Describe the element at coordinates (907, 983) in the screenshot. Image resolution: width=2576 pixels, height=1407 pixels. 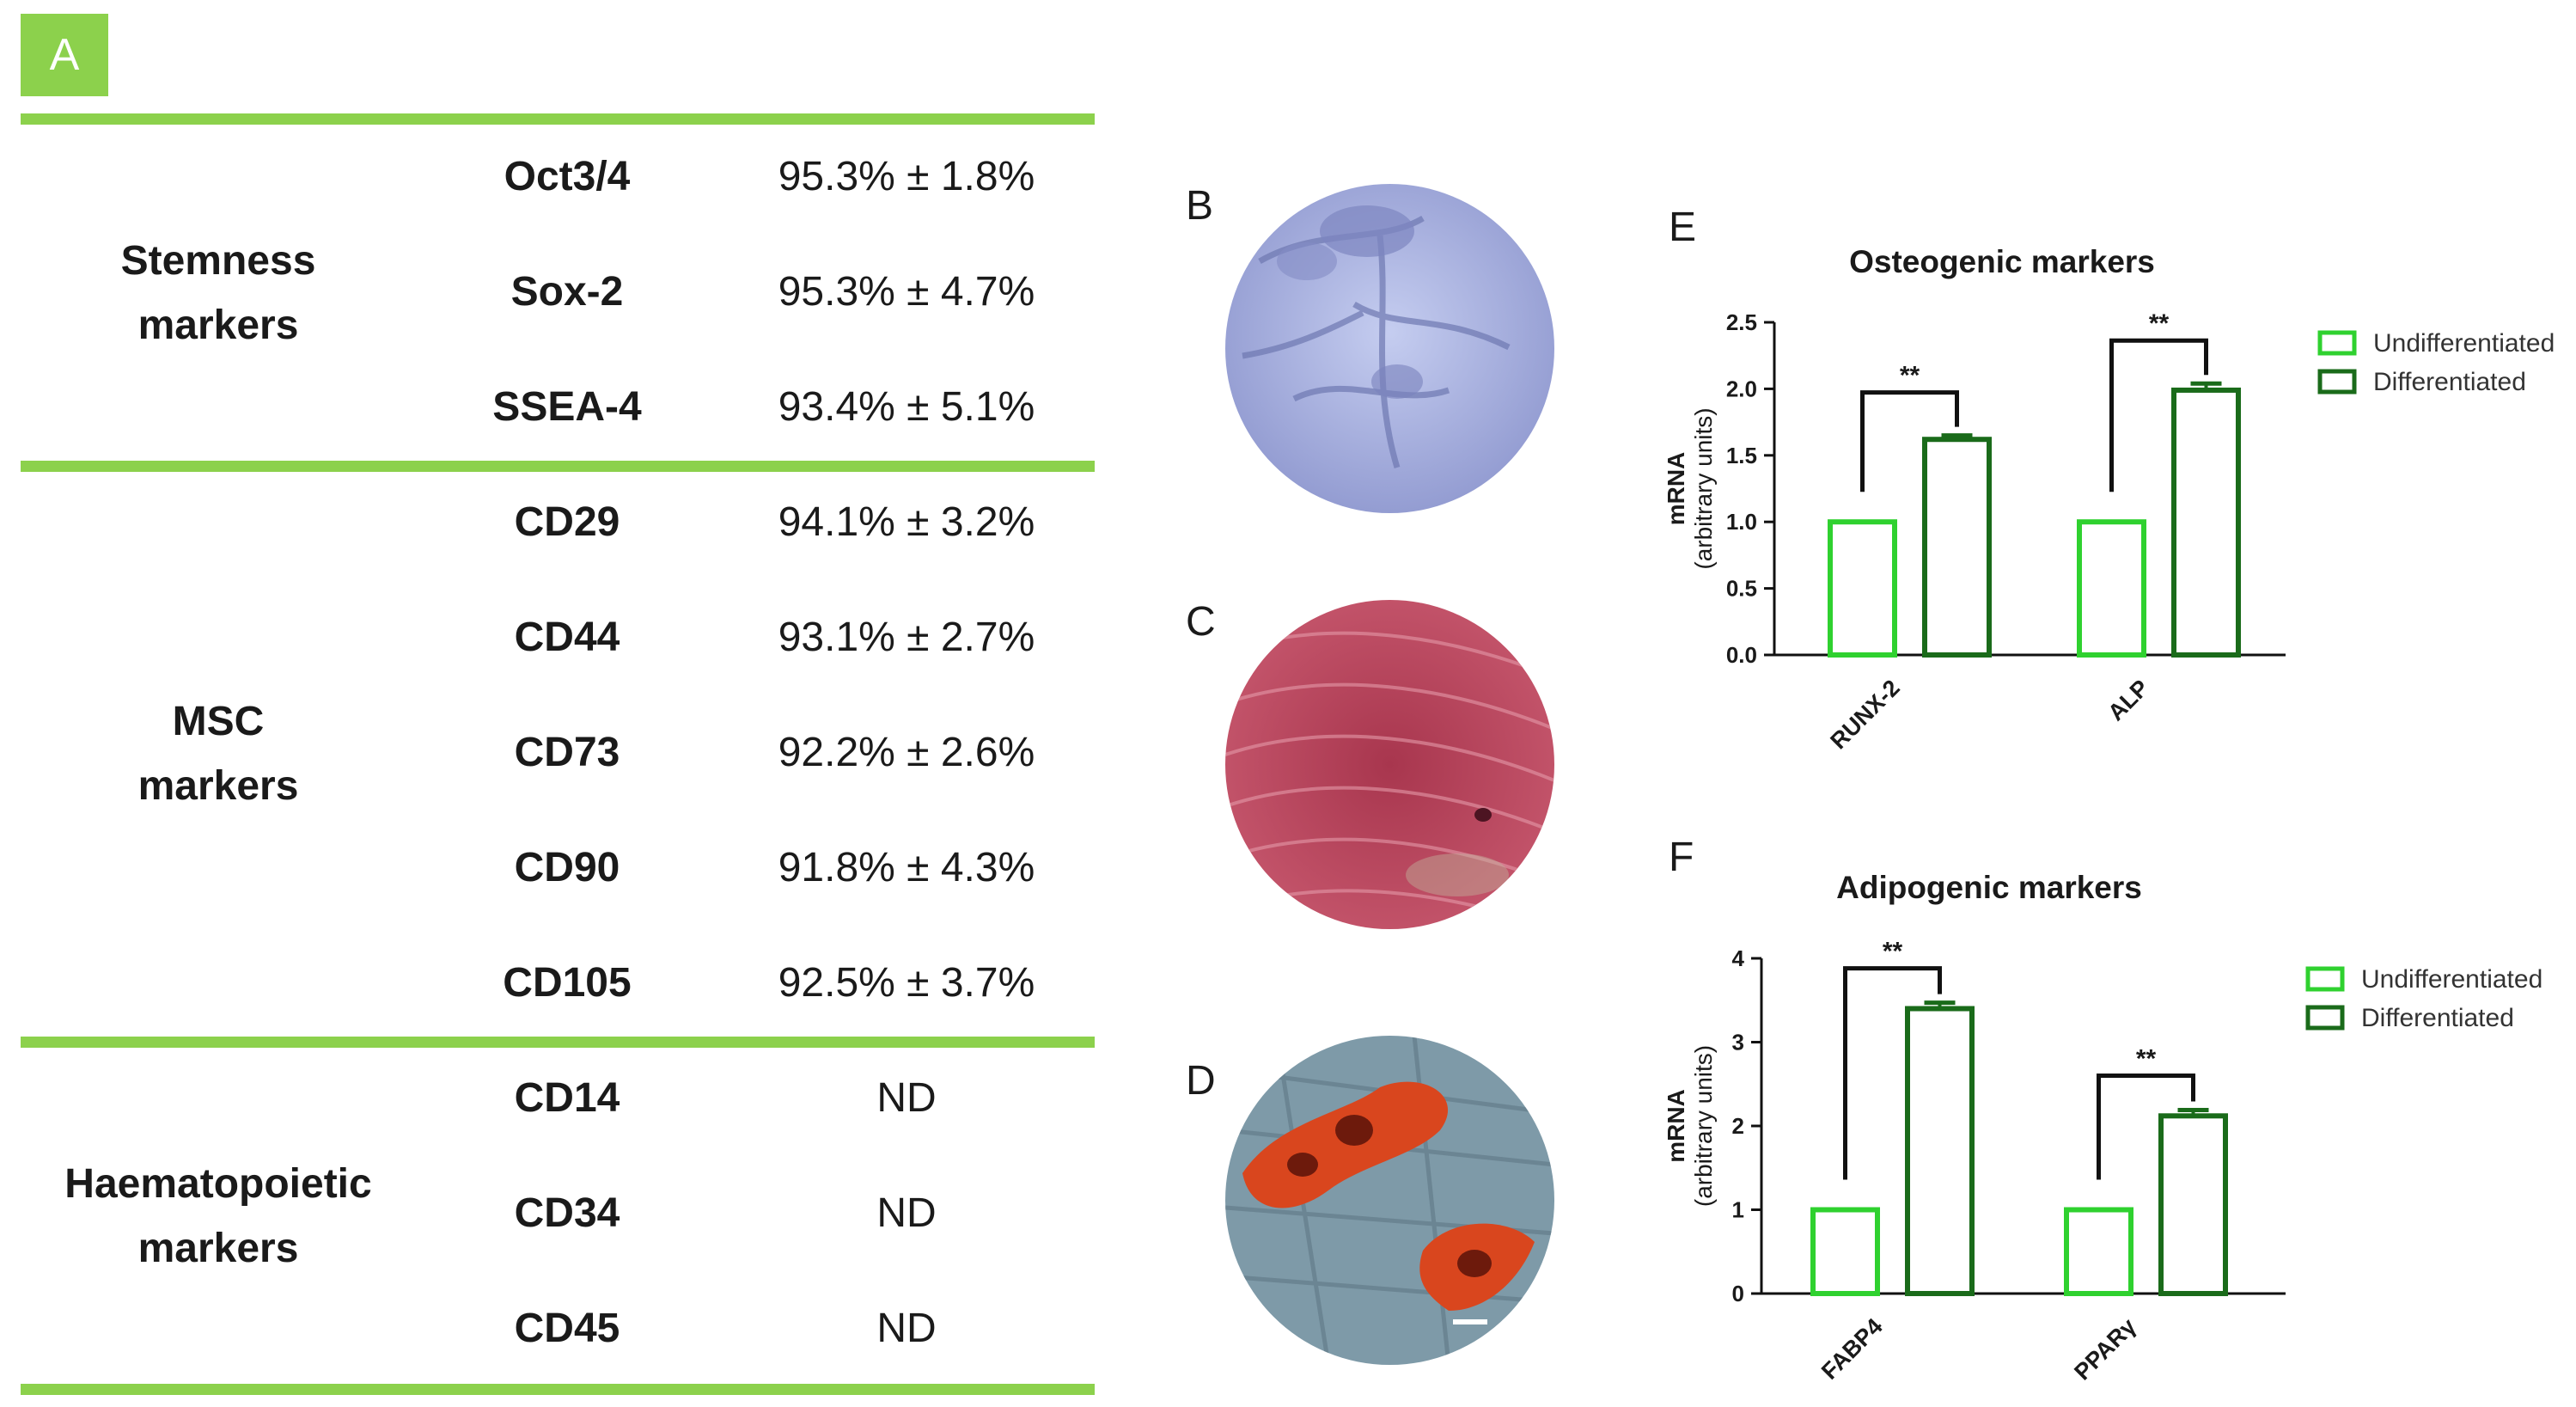
I see `marker-value: 92.5% ± 3.7%` at that location.